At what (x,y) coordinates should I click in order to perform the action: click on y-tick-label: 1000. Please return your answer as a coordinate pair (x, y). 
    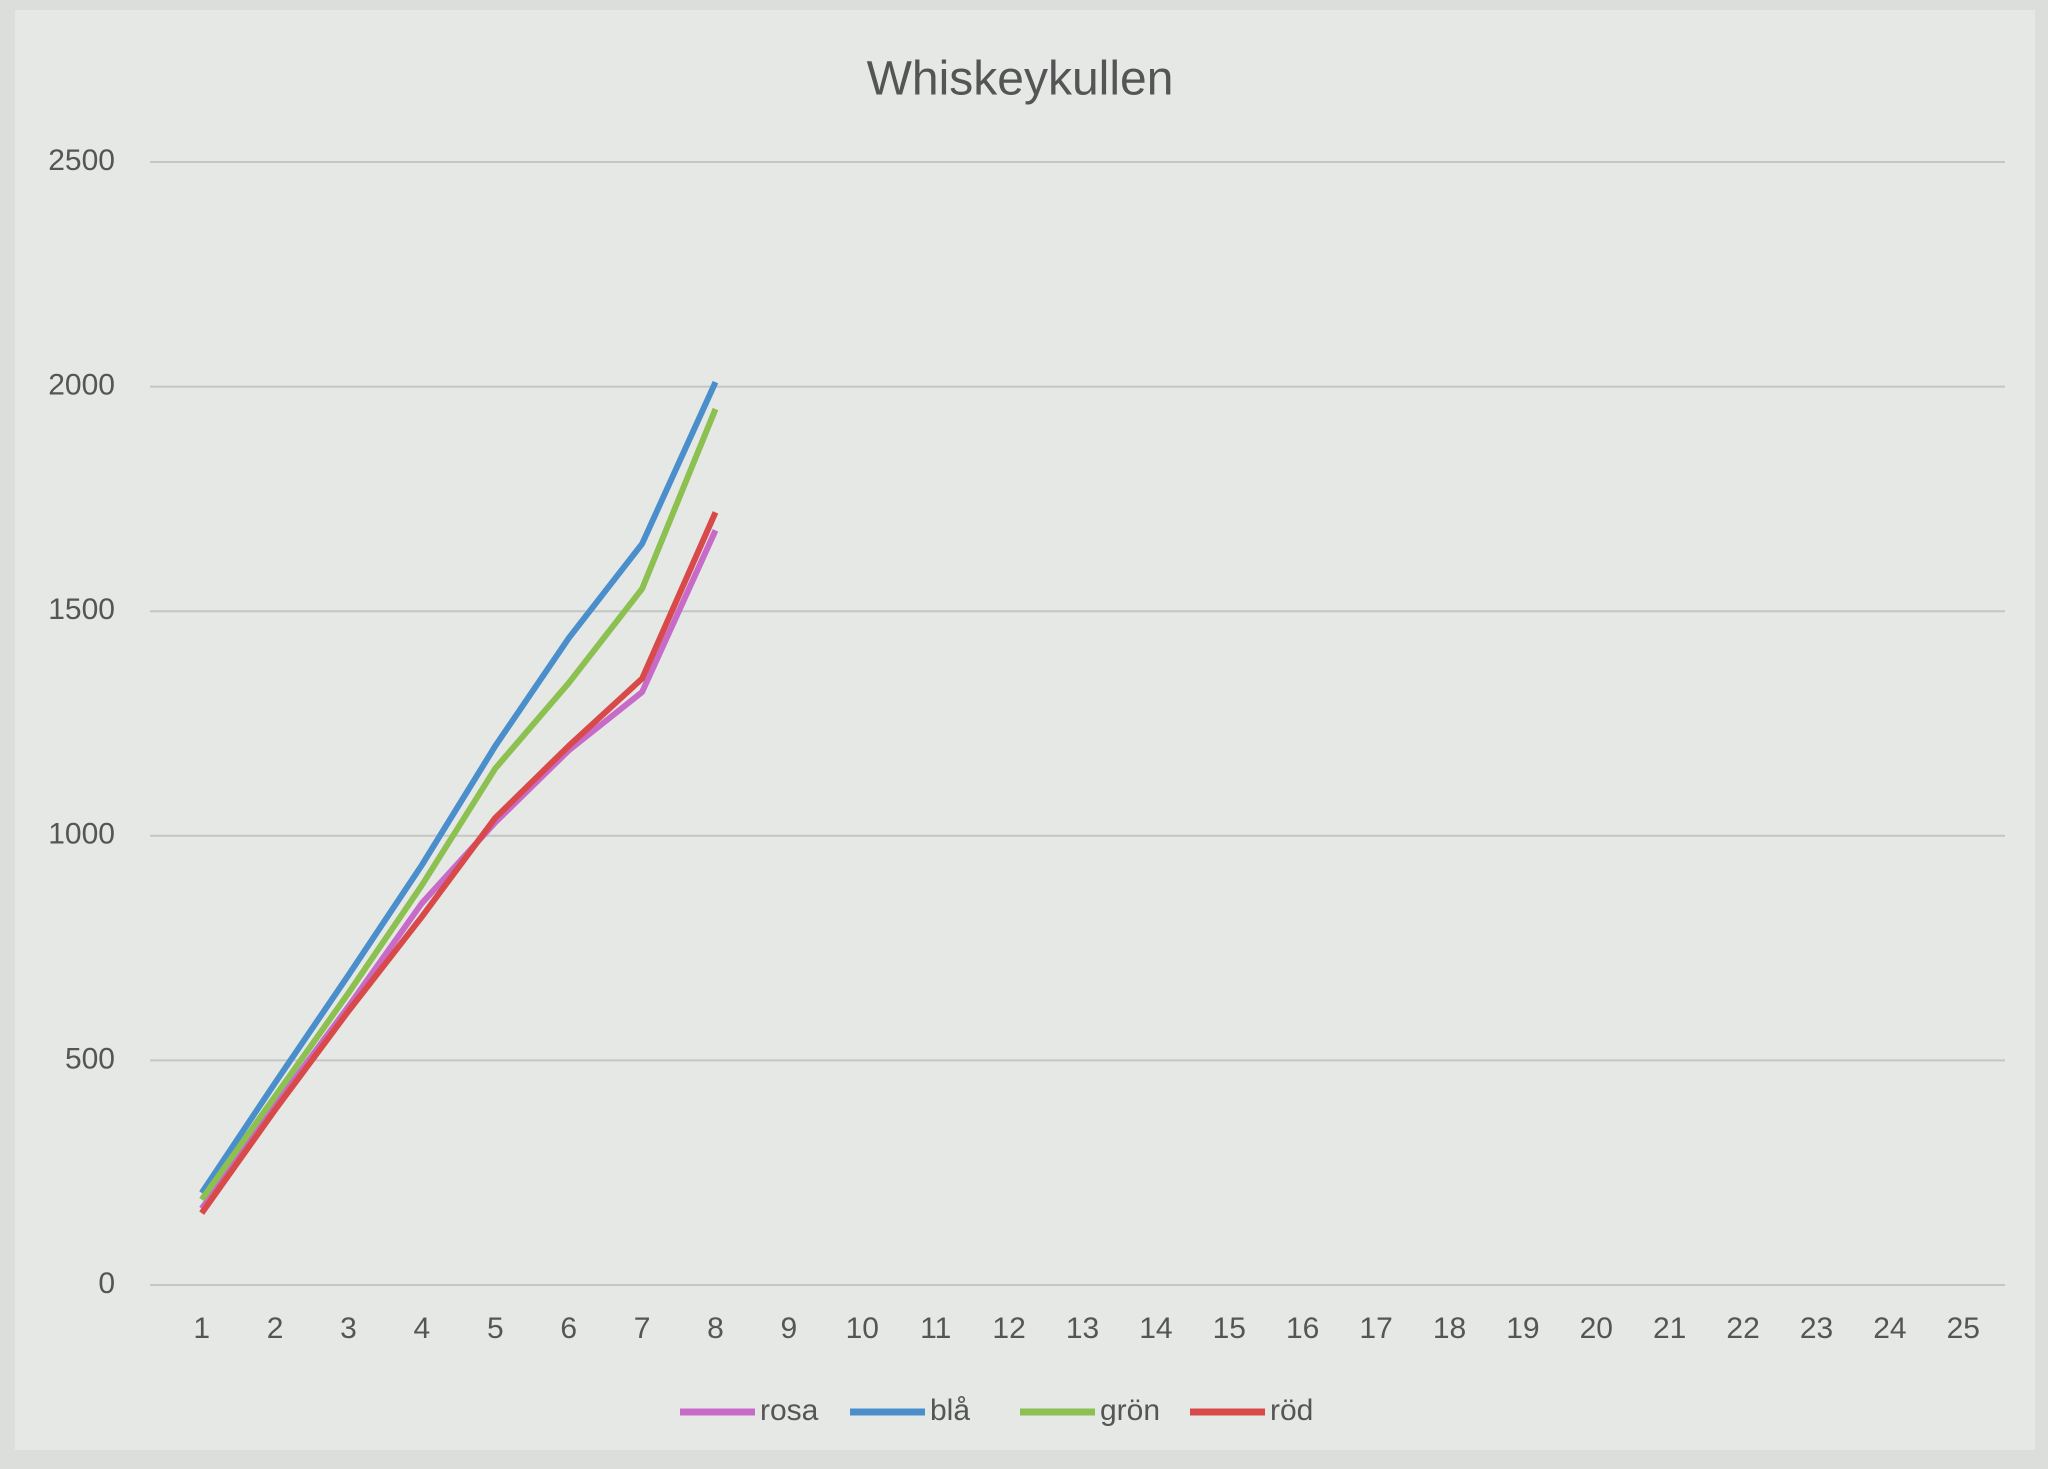
    Looking at the image, I should click on (81, 834).